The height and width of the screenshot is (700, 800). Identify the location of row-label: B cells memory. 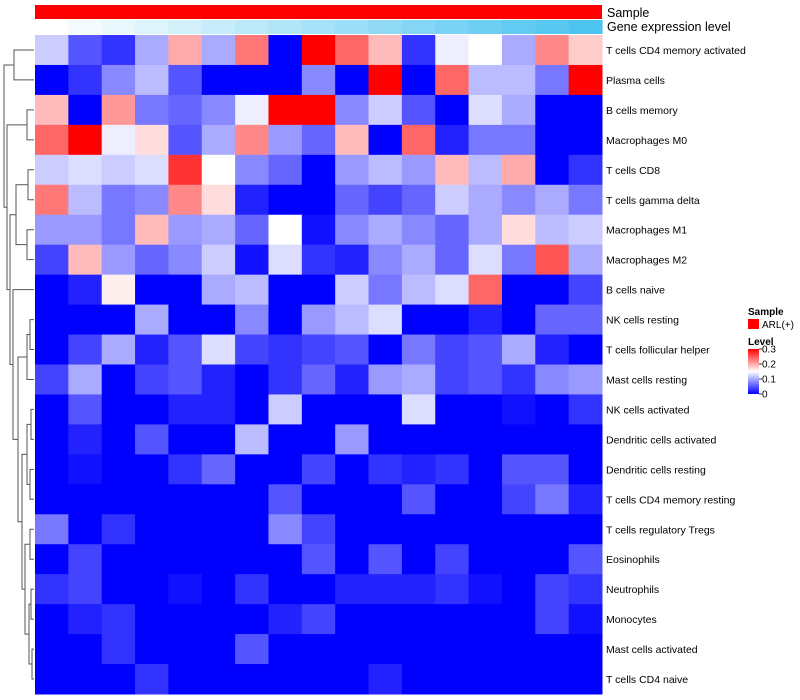
(642, 111).